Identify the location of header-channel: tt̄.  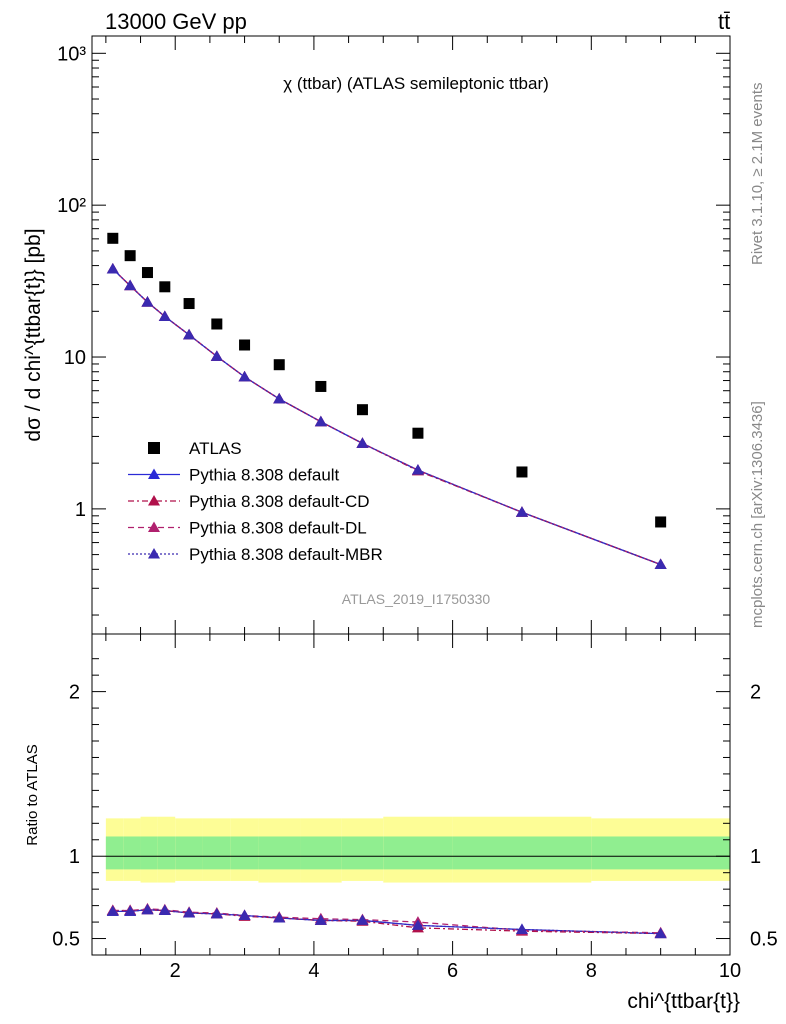
(724, 21).